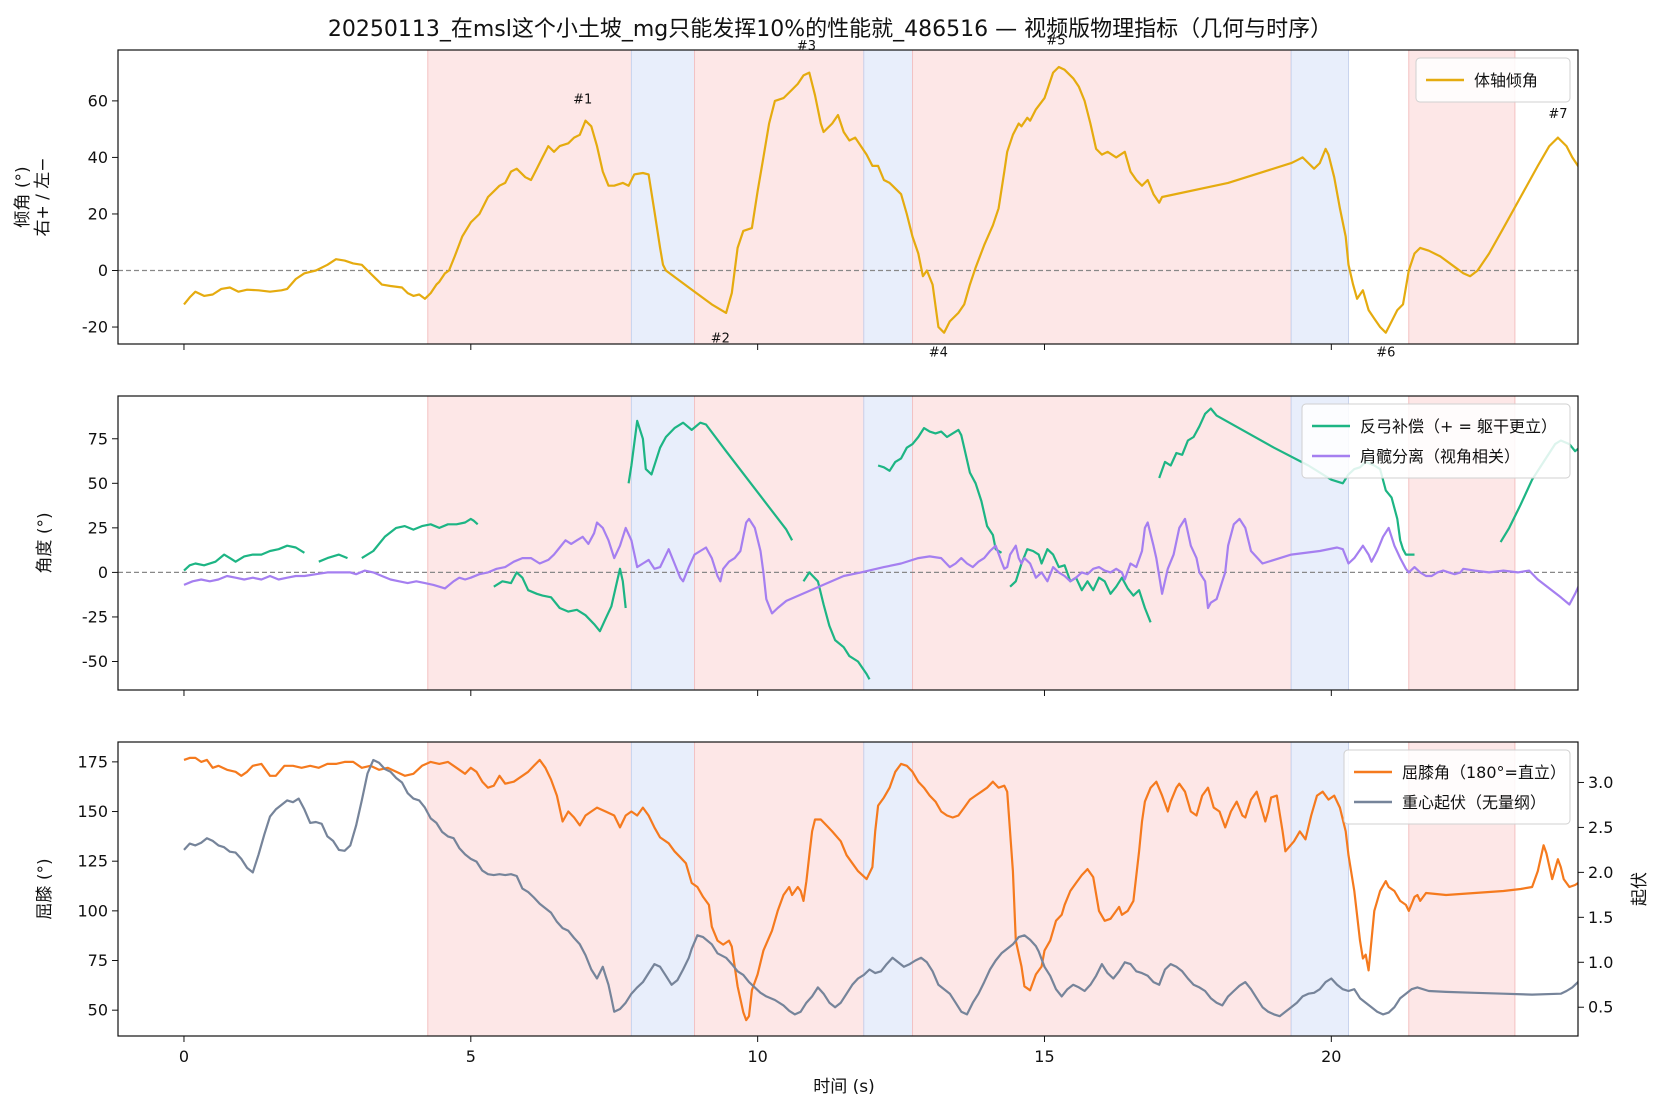 This screenshot has height=1114, width=1658. What do you see at coordinates (92, 761) in the screenshot?
I see `y-tick-label: 175` at bounding box center [92, 761].